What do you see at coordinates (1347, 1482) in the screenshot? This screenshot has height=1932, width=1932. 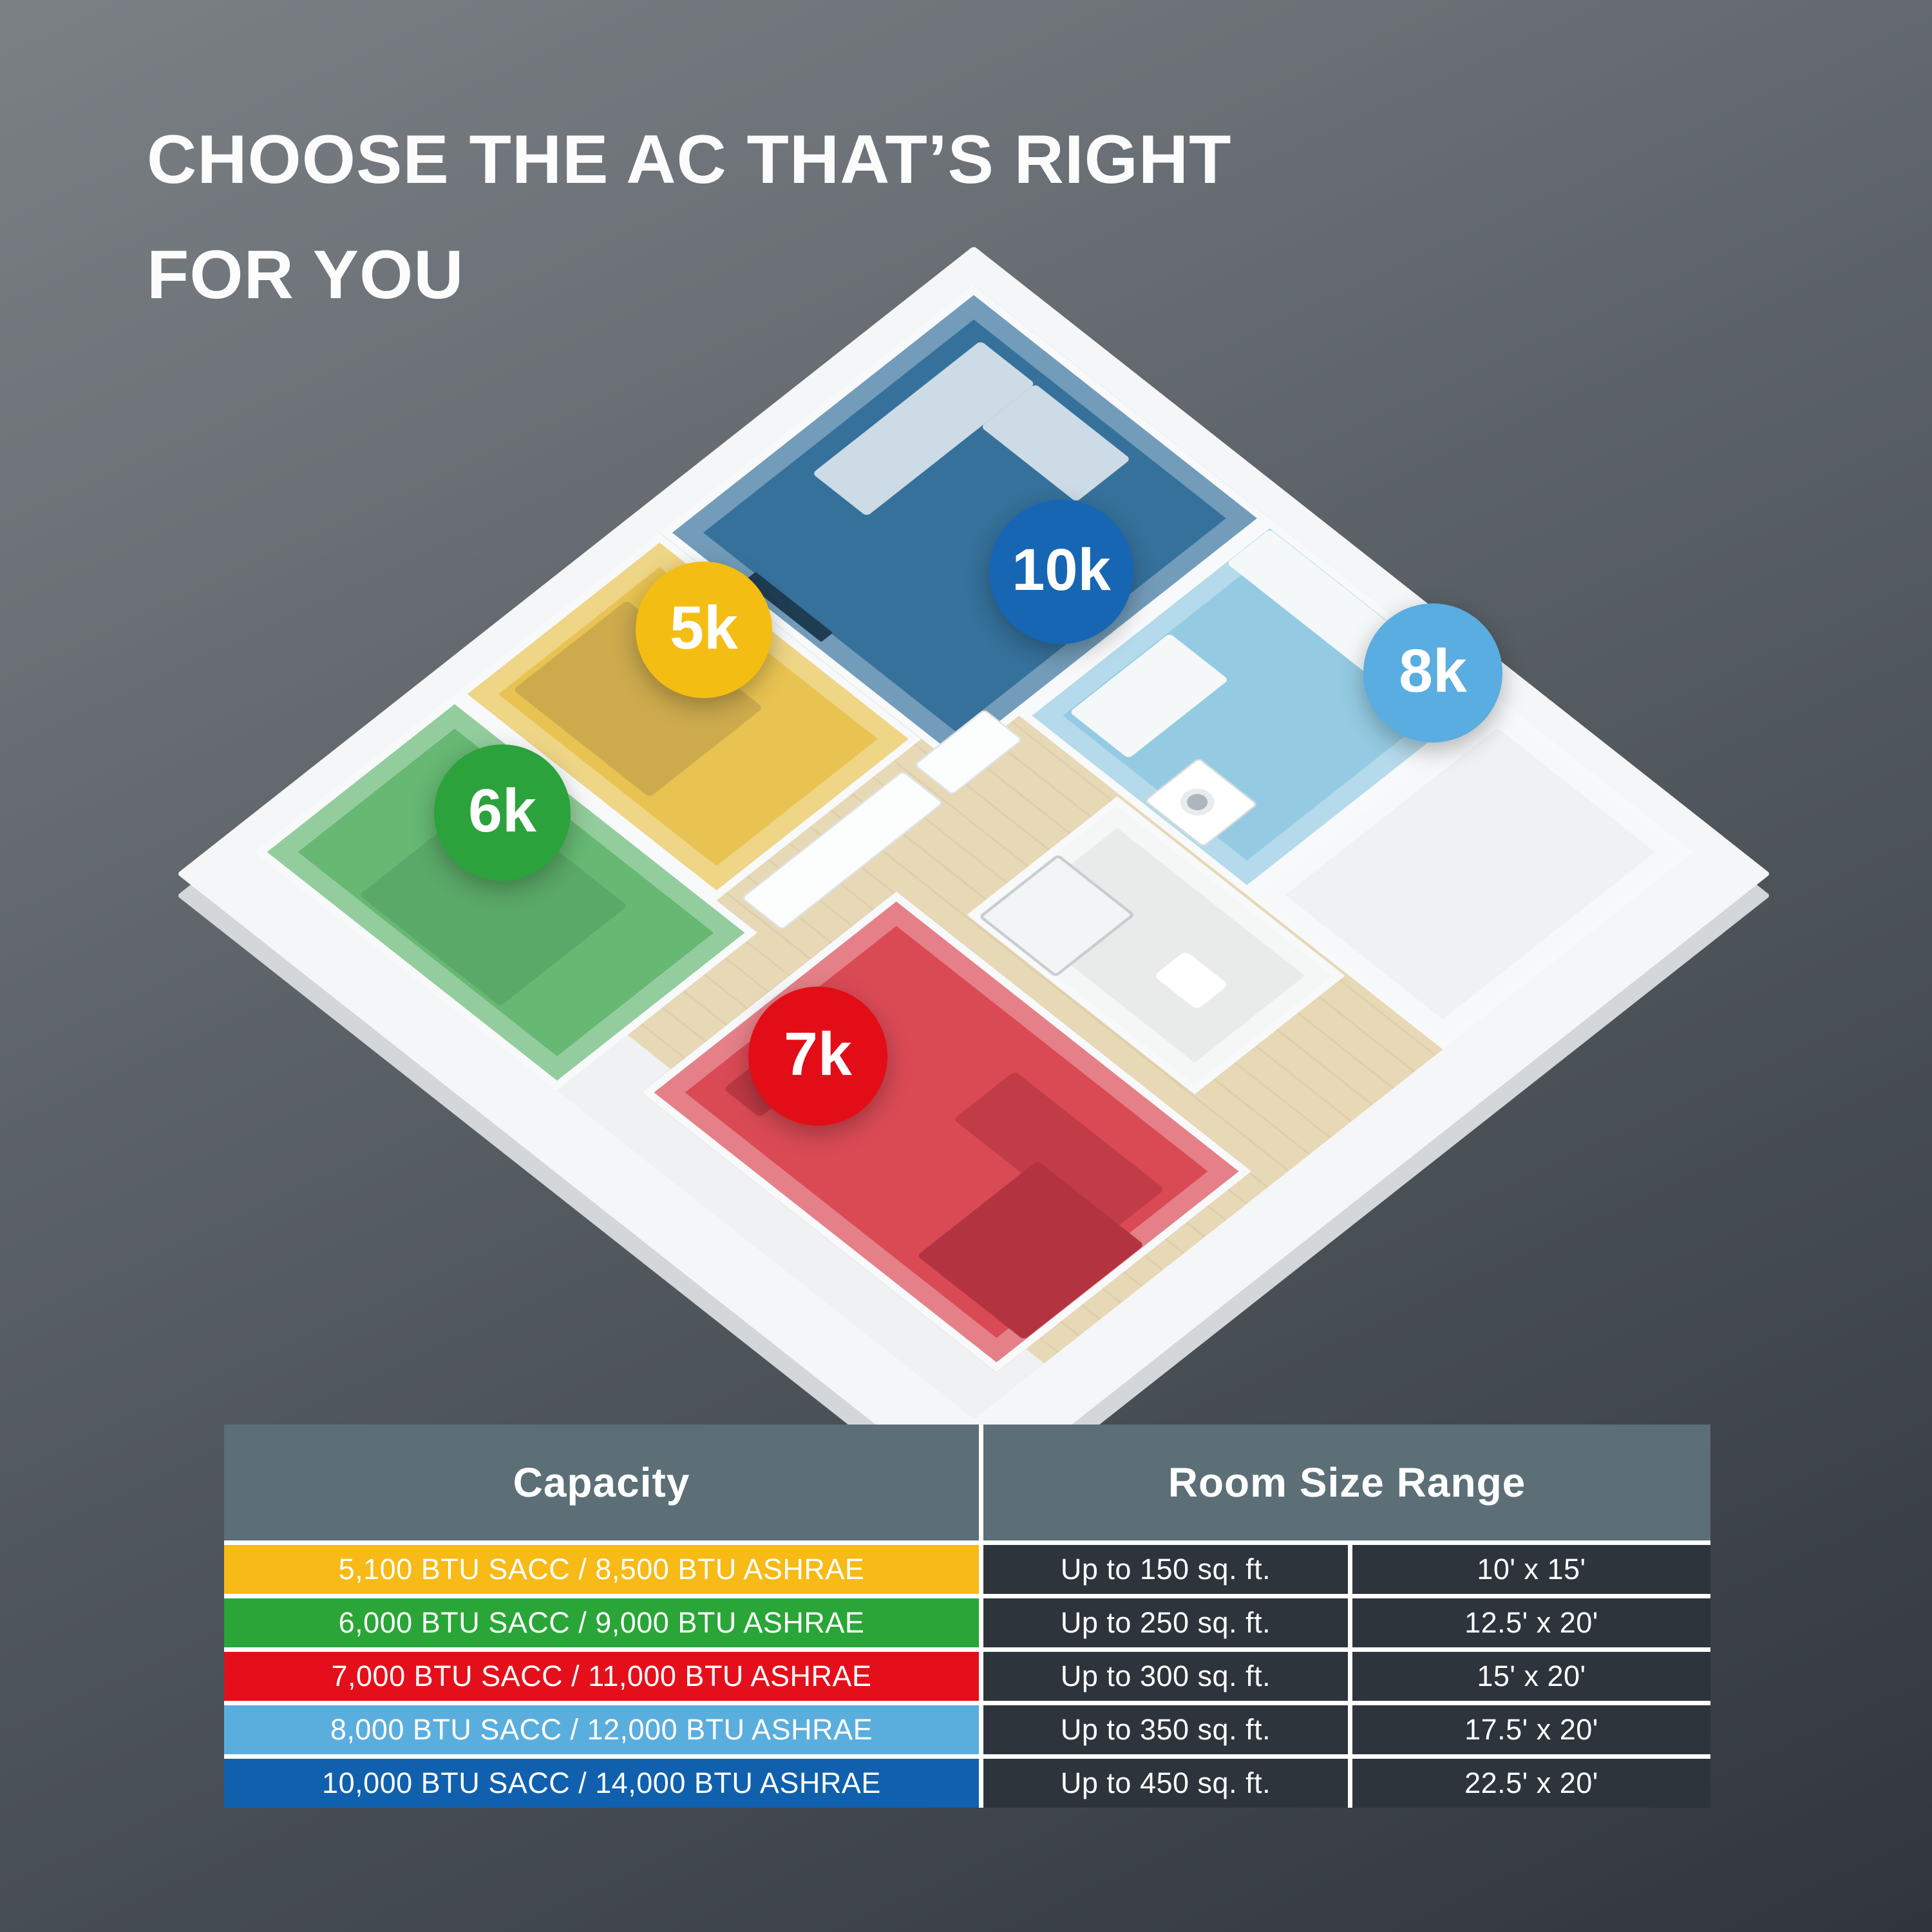 I see `header-room-size-range: Room Size Range` at bounding box center [1347, 1482].